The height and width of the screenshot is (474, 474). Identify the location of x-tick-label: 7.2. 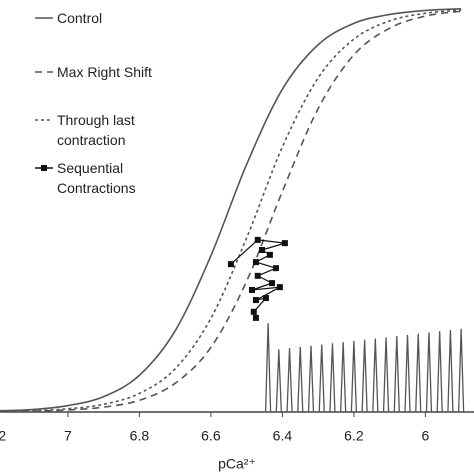
(3, 436).